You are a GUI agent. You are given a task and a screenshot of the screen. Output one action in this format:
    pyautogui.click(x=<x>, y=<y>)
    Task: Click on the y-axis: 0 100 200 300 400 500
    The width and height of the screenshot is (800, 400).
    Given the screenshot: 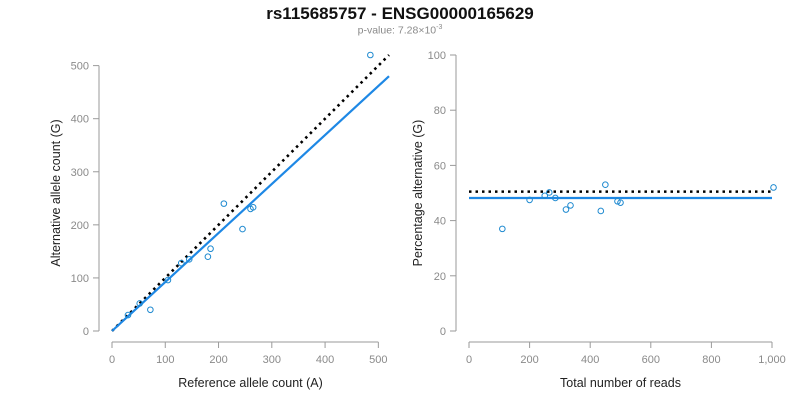 What is the action you would take?
    pyautogui.click(x=85, y=199)
    